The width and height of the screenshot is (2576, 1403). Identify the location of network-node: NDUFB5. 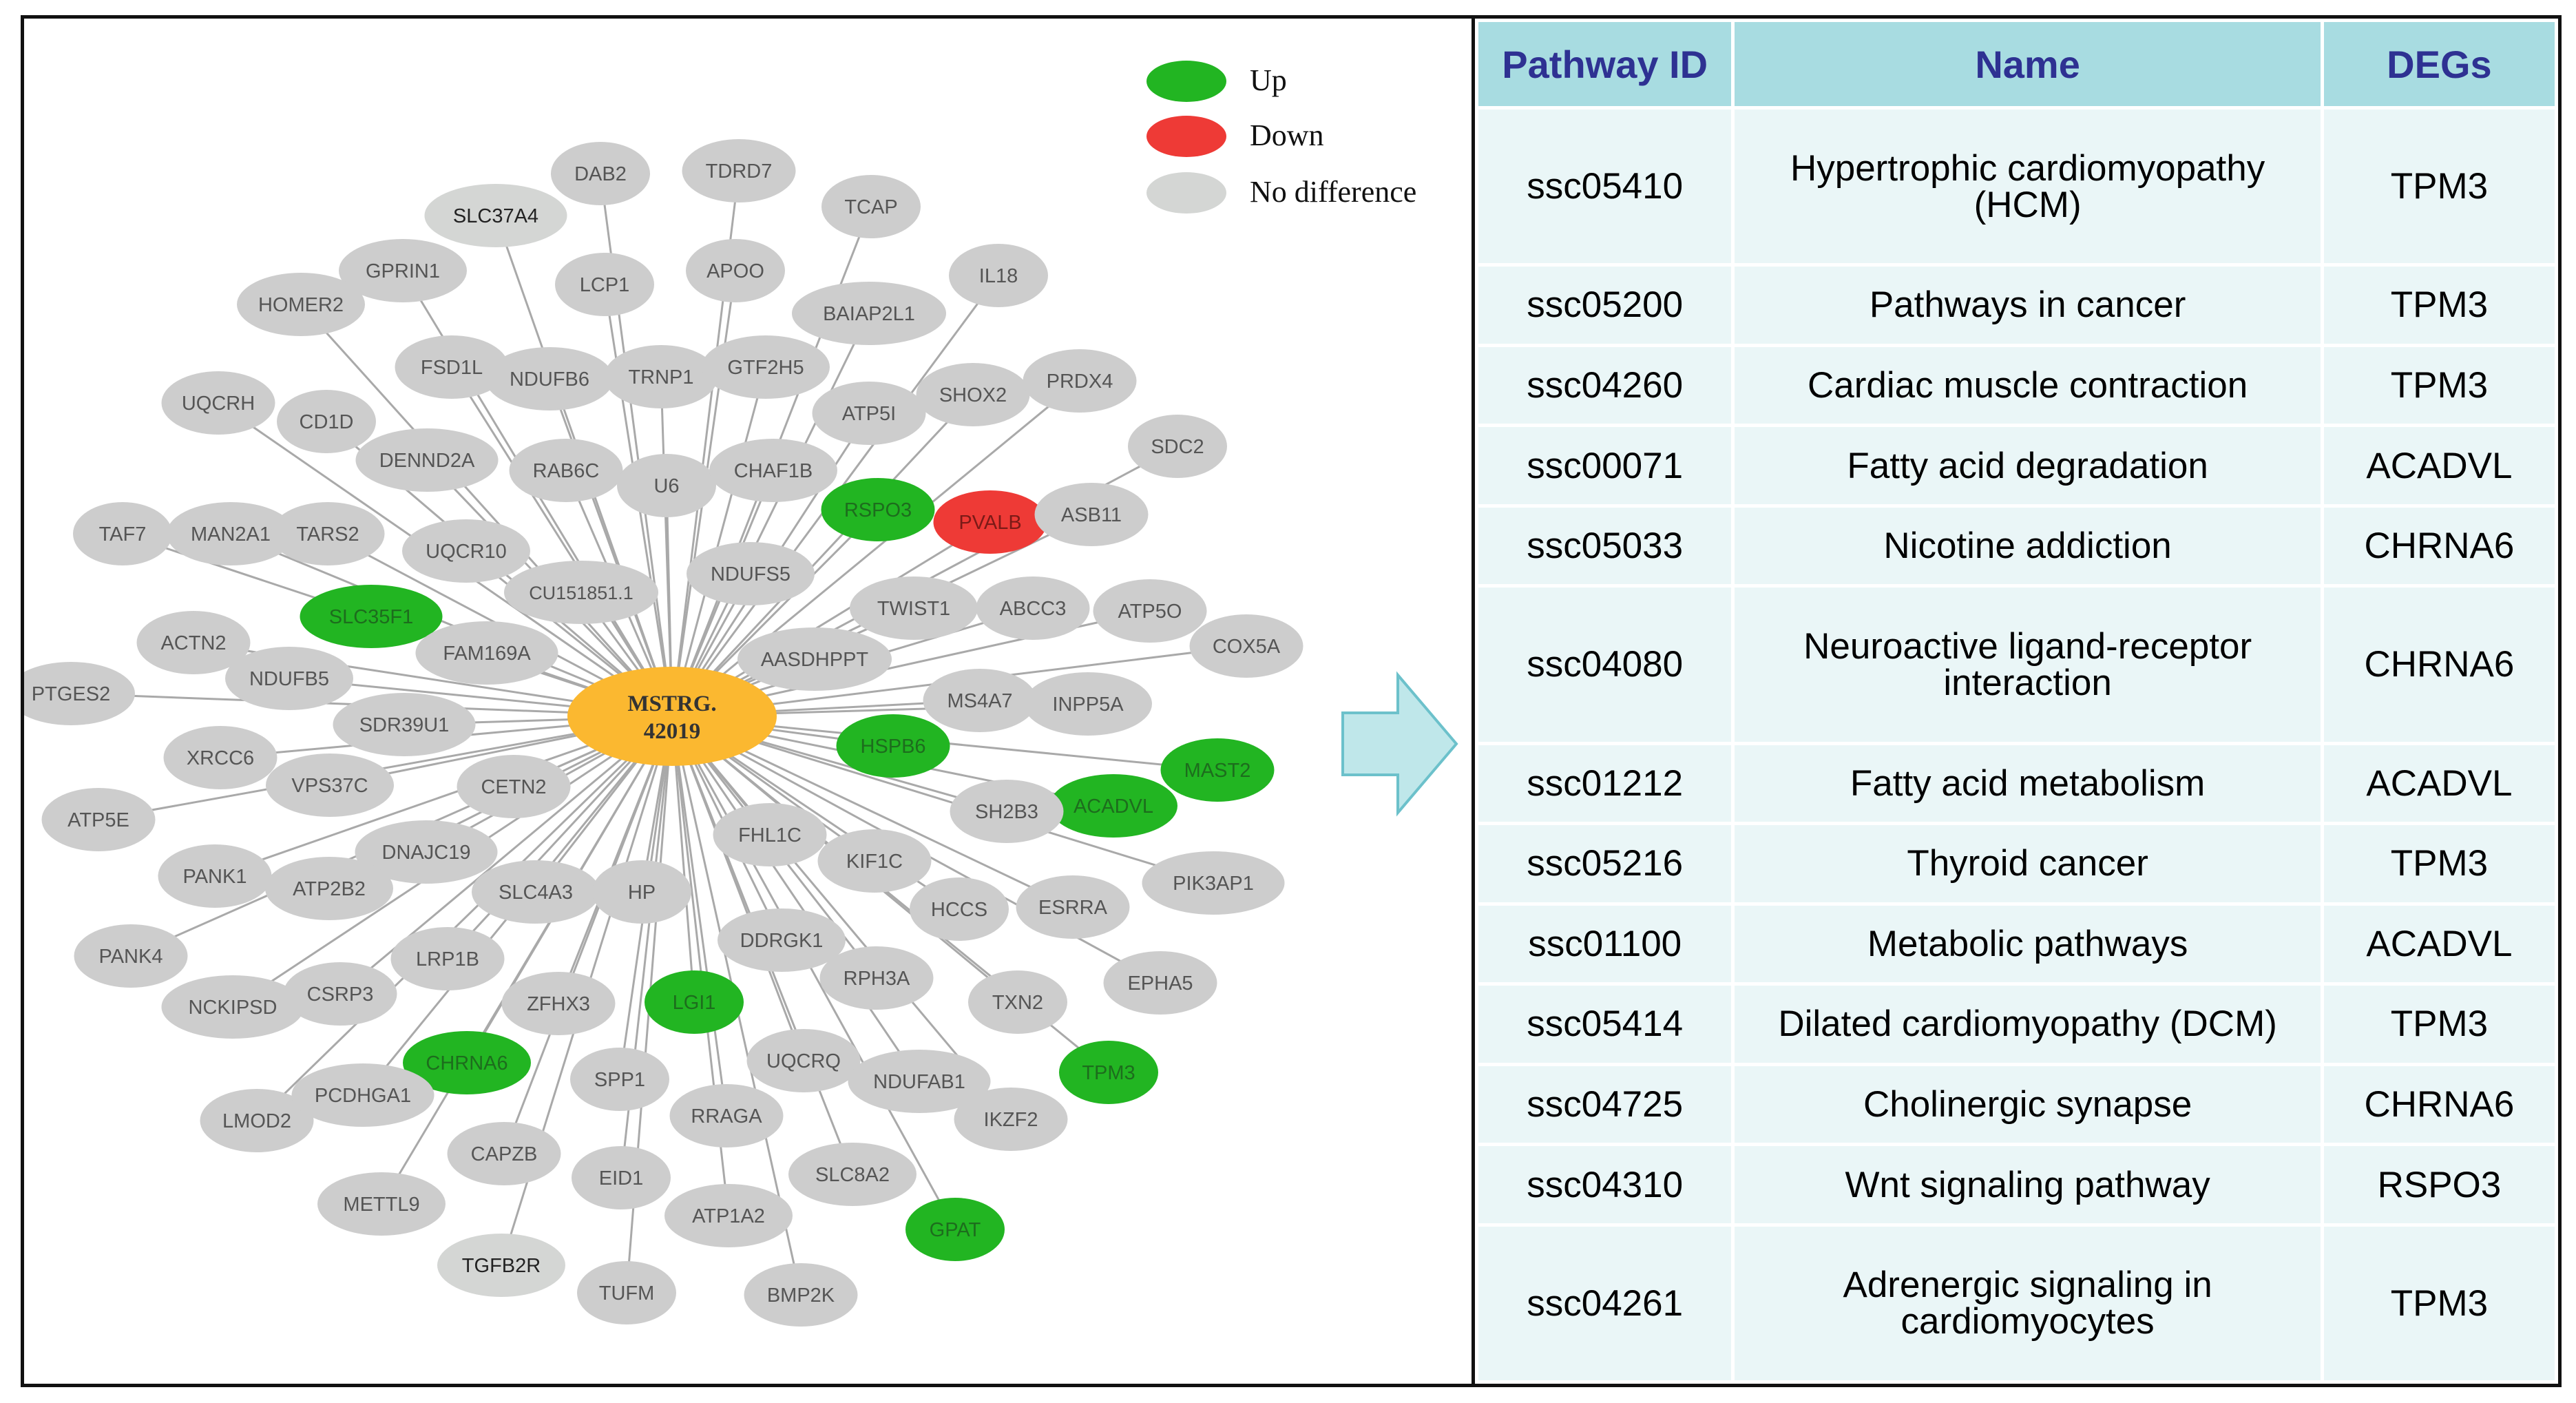
(289, 678).